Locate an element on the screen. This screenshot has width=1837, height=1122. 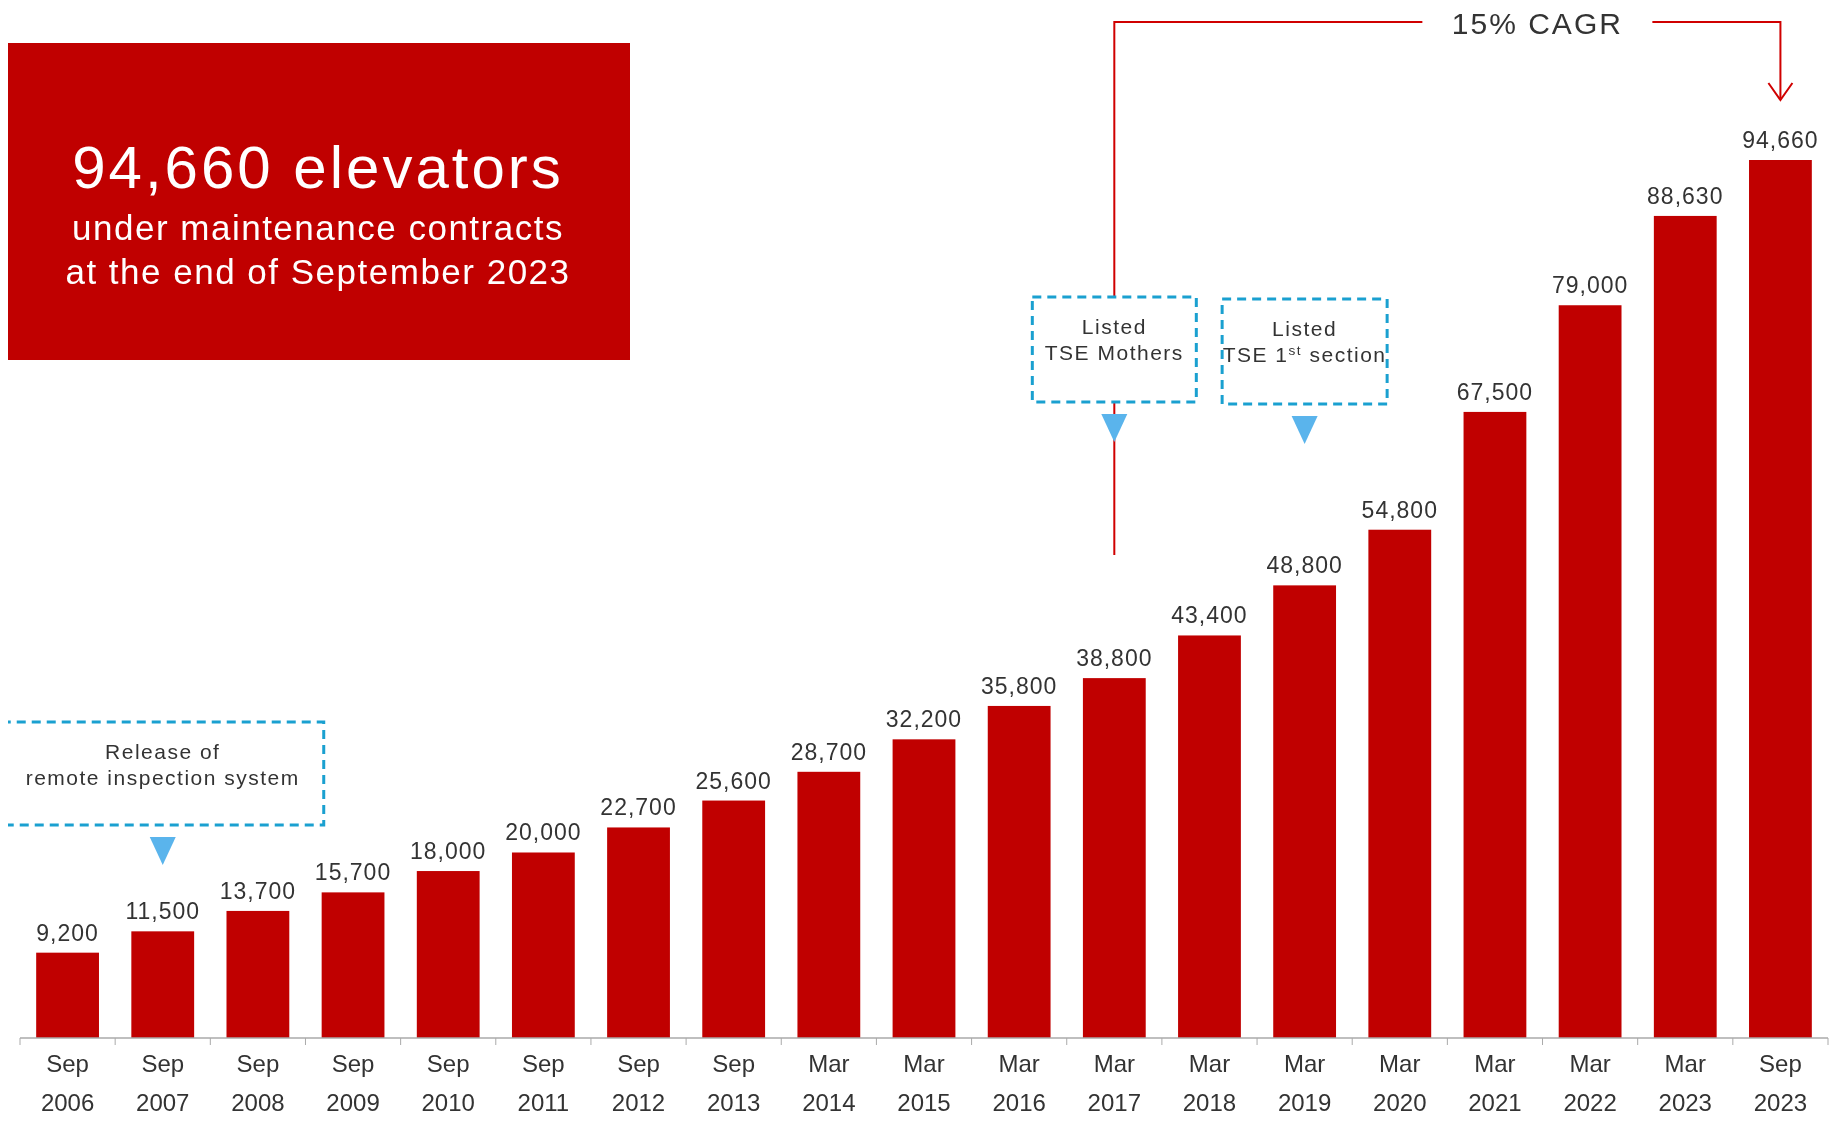
data-label: 18,000 is located at coordinates (448, 851).